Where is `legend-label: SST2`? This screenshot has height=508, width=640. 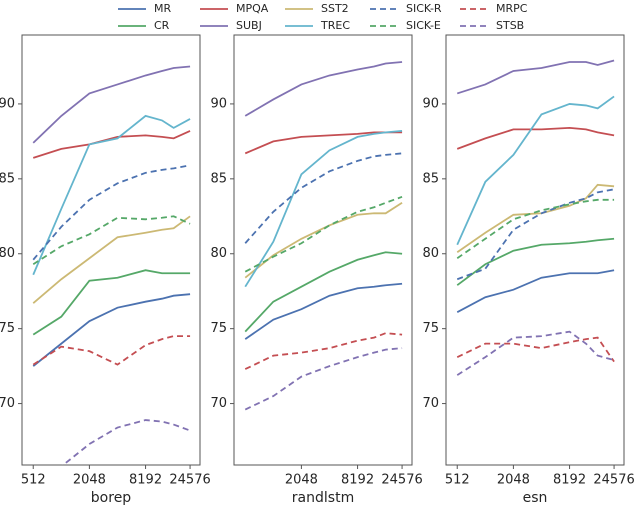 legend-label: SST2 is located at coordinates (335, 8).